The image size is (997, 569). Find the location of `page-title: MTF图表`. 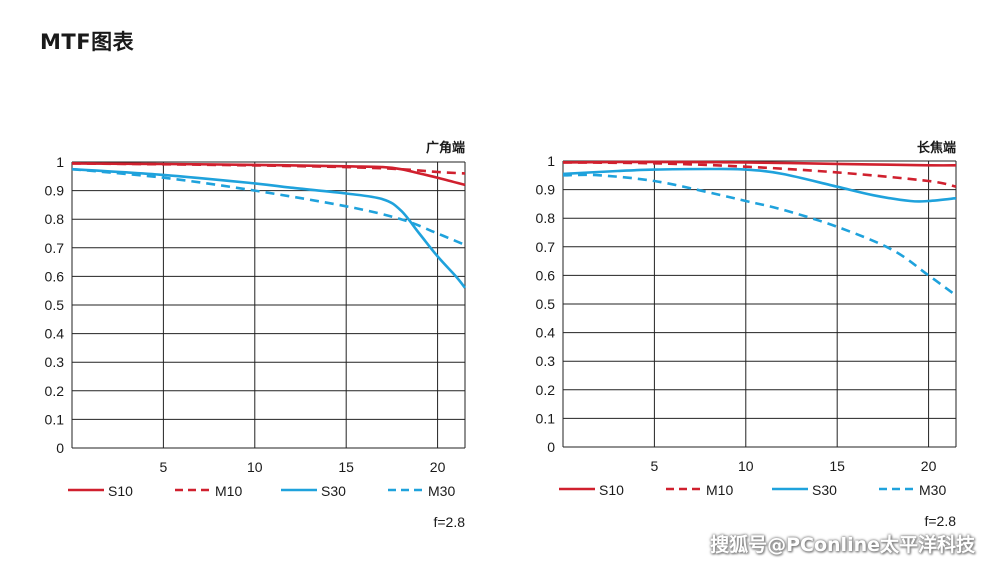

page-title: MTF图表 is located at coordinates (87, 42).